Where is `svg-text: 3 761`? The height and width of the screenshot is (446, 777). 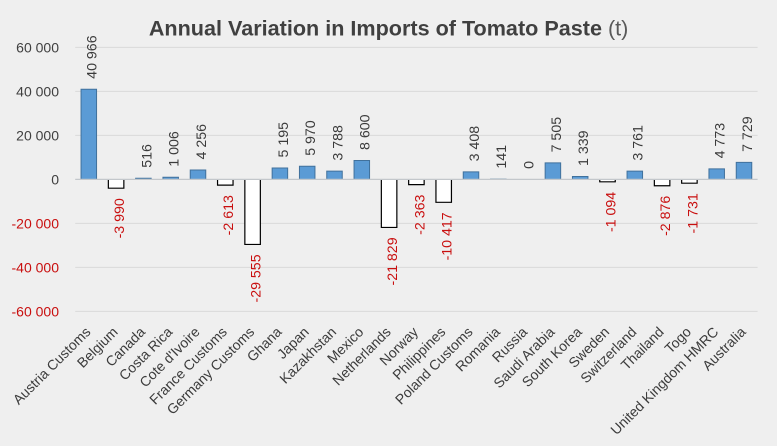
svg-text: 3 761 is located at coordinates (639, 143).